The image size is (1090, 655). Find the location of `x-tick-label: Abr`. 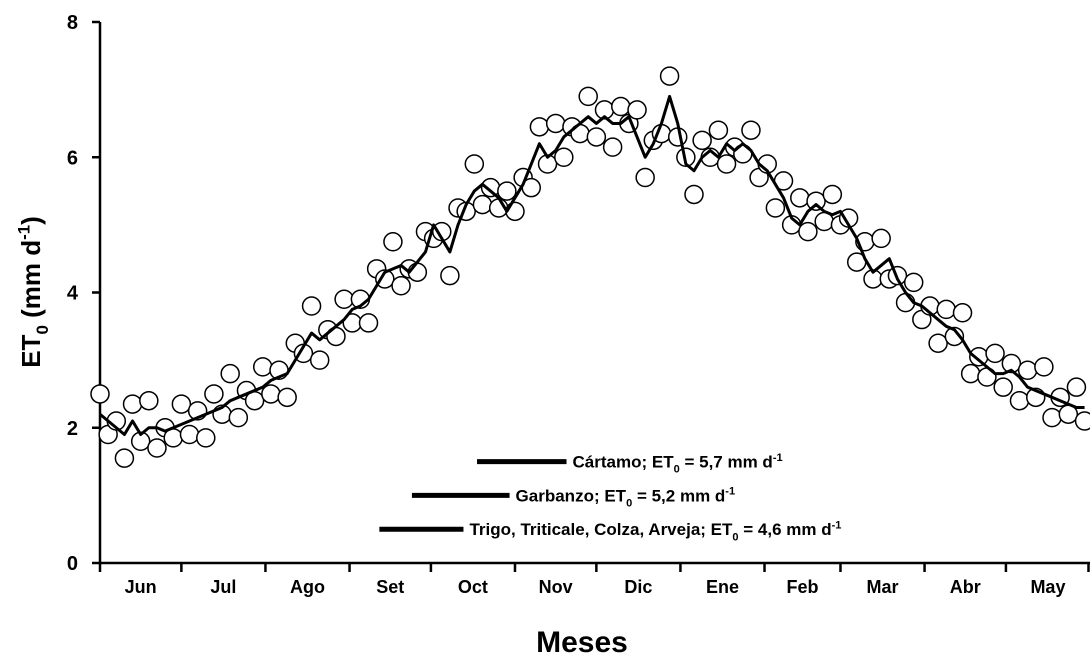

x-tick-label: Abr is located at coordinates (965, 587).